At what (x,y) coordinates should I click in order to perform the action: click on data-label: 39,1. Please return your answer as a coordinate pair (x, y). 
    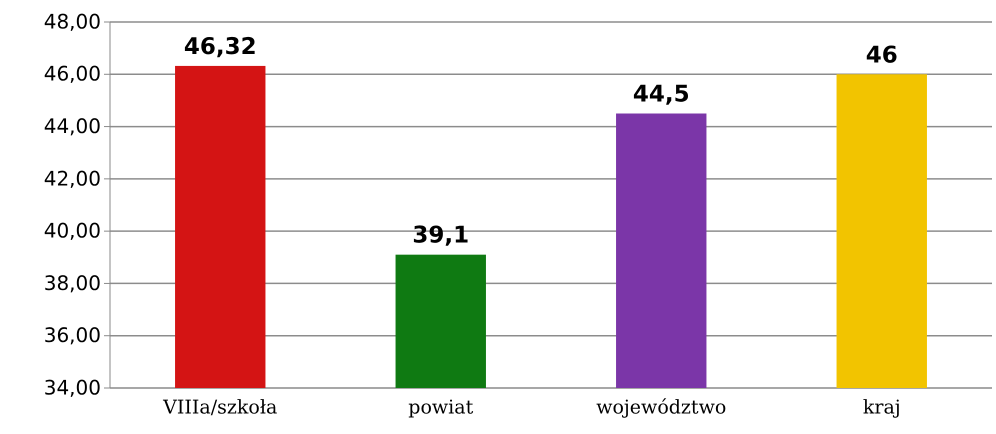
    Looking at the image, I should click on (441, 235).